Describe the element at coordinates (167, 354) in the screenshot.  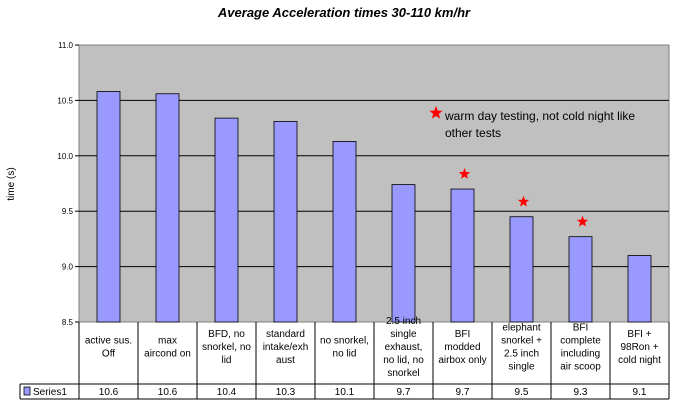
I see `category-label: aircond on` at that location.